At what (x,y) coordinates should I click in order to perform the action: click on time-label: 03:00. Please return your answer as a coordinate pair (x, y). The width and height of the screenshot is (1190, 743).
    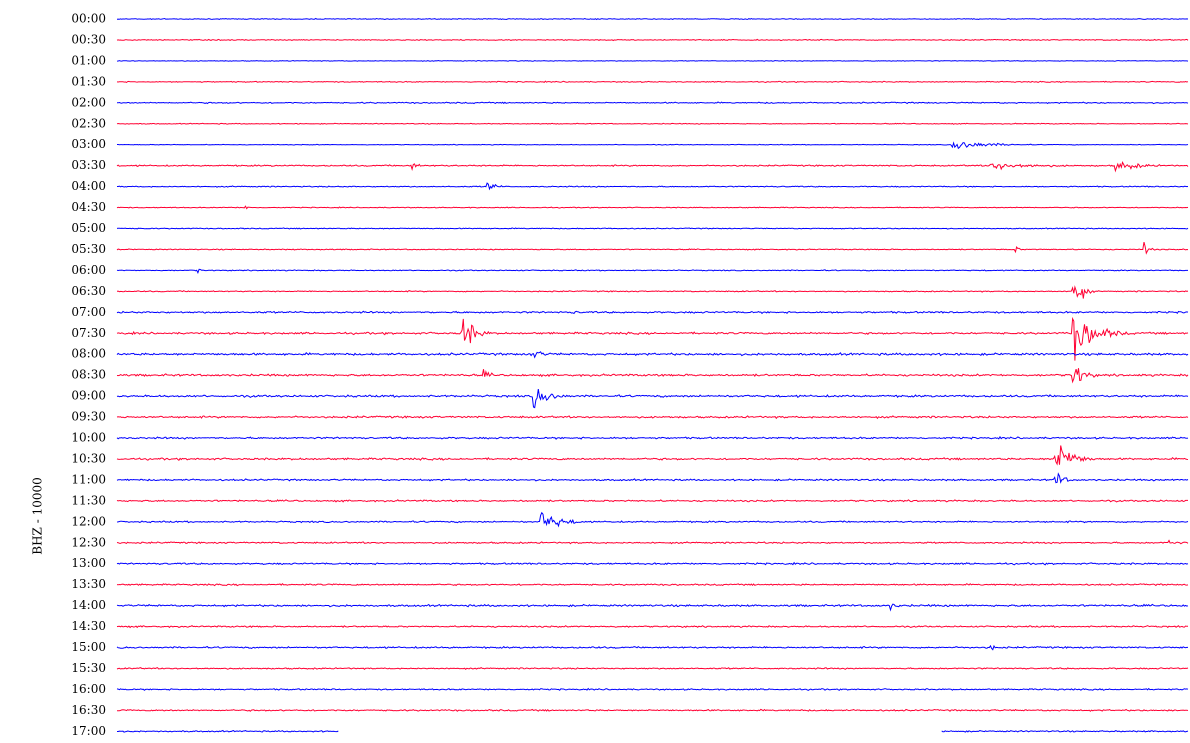
    Looking at the image, I should click on (88, 144).